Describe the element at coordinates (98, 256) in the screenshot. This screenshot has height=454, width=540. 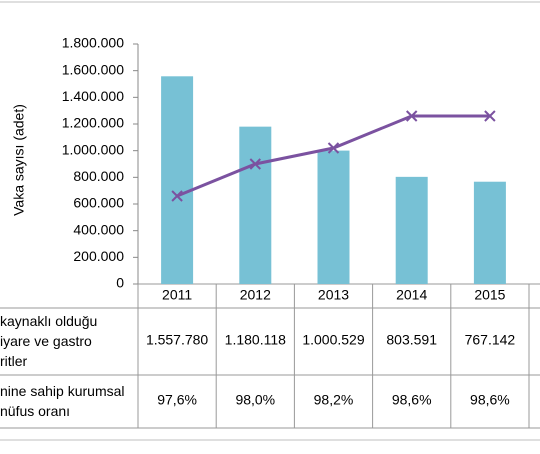
I see `y-tick-label: 200.000` at that location.